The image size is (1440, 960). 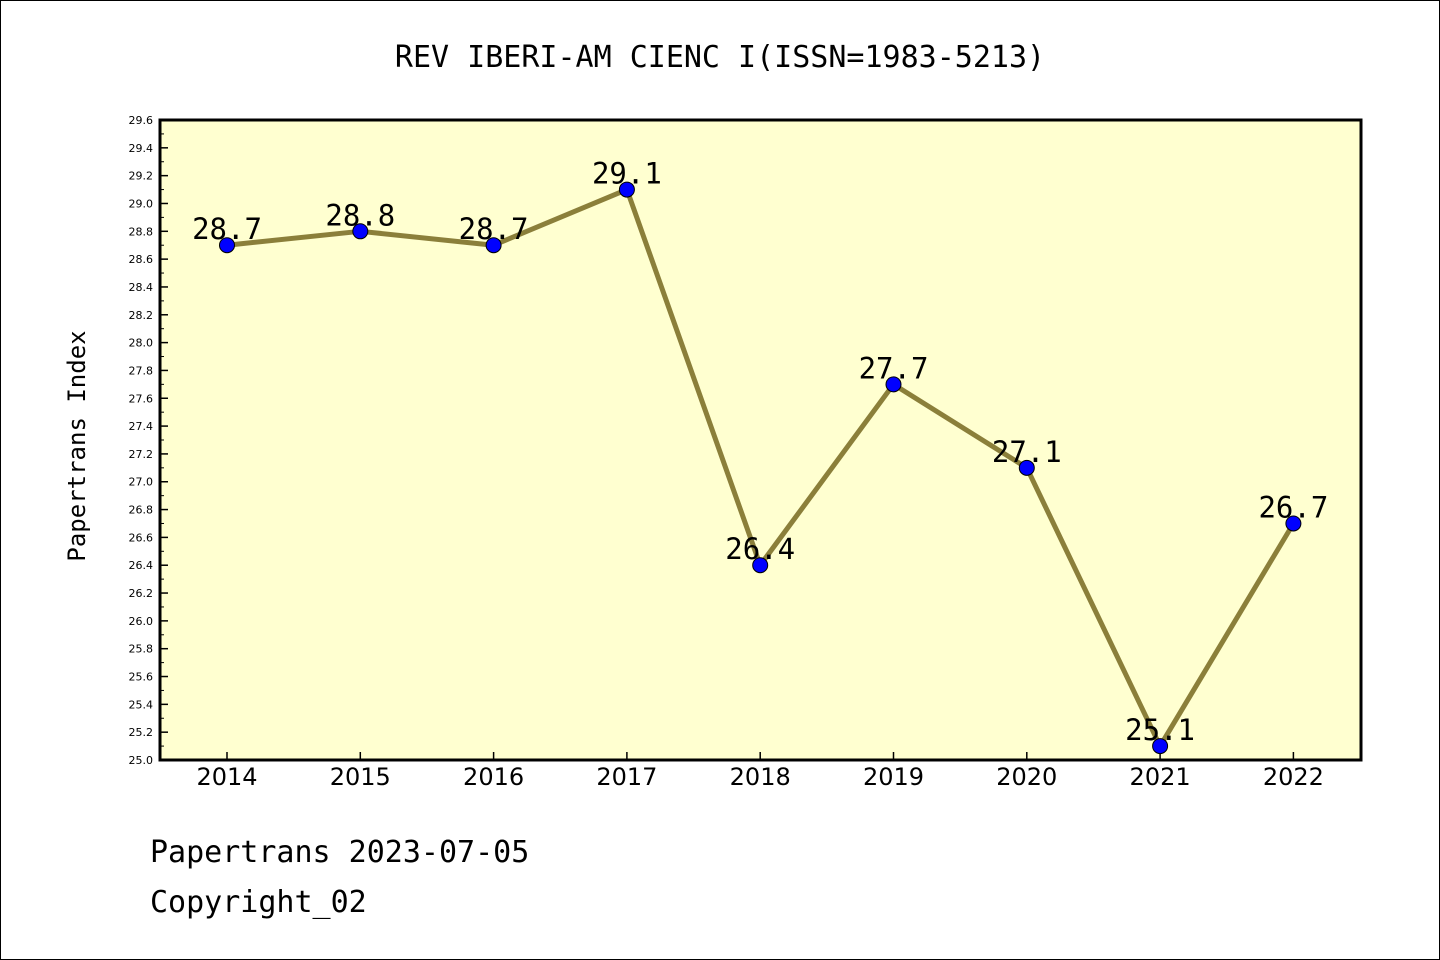 I want to click on data-label-2020: 27.1, so click(x=1027, y=452).